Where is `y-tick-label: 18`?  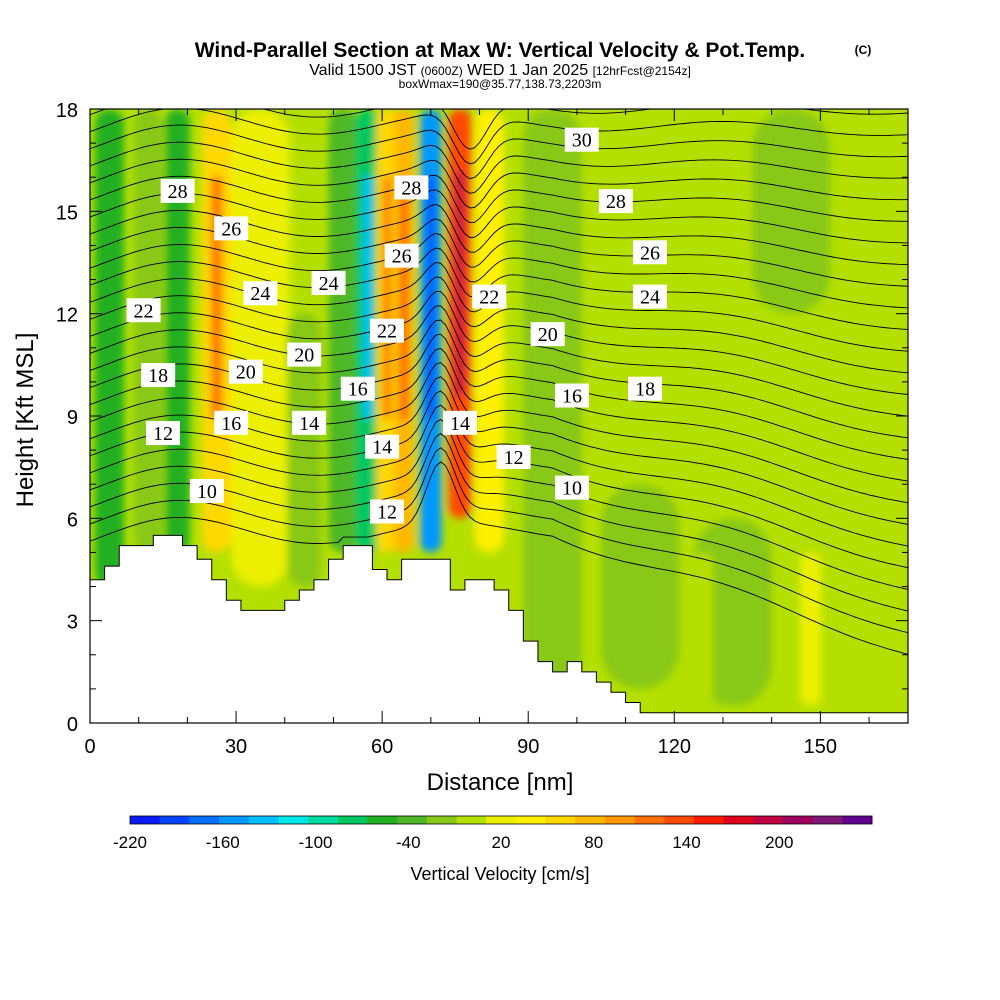
y-tick-label: 18 is located at coordinates (67, 111).